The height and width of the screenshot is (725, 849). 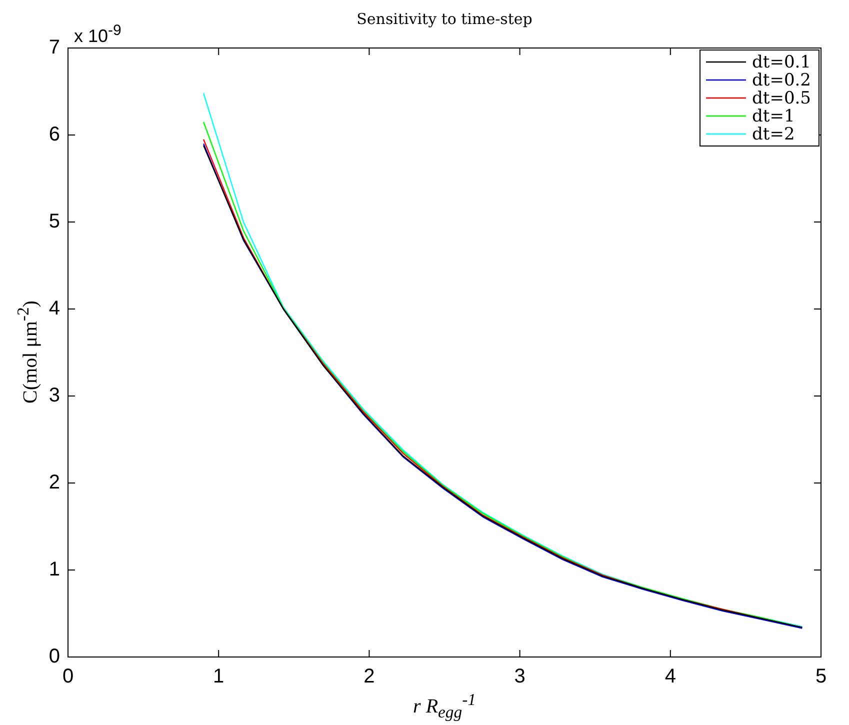 I want to click on y-tick-label: 7, so click(x=54, y=47).